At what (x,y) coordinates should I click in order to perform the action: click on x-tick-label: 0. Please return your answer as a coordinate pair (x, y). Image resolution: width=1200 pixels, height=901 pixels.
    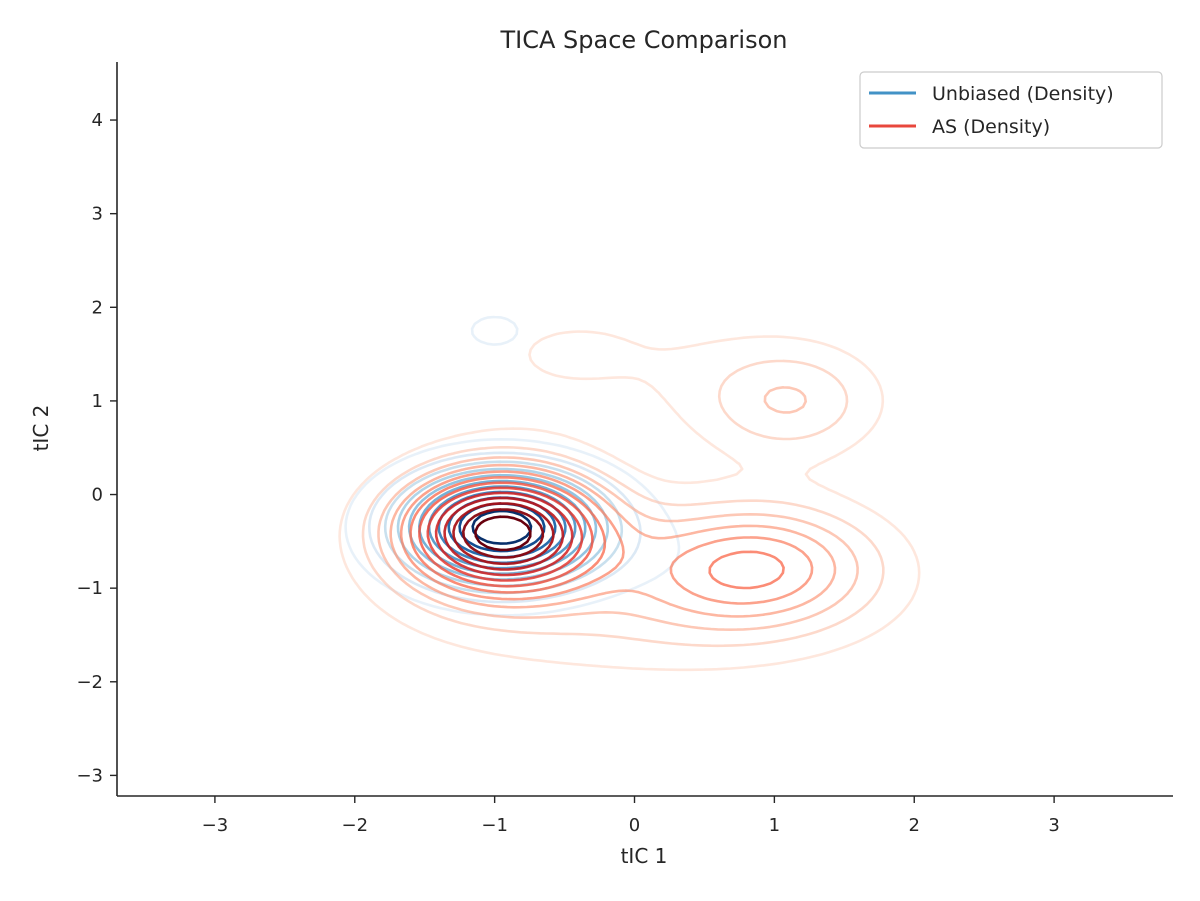
    Looking at the image, I should click on (634, 825).